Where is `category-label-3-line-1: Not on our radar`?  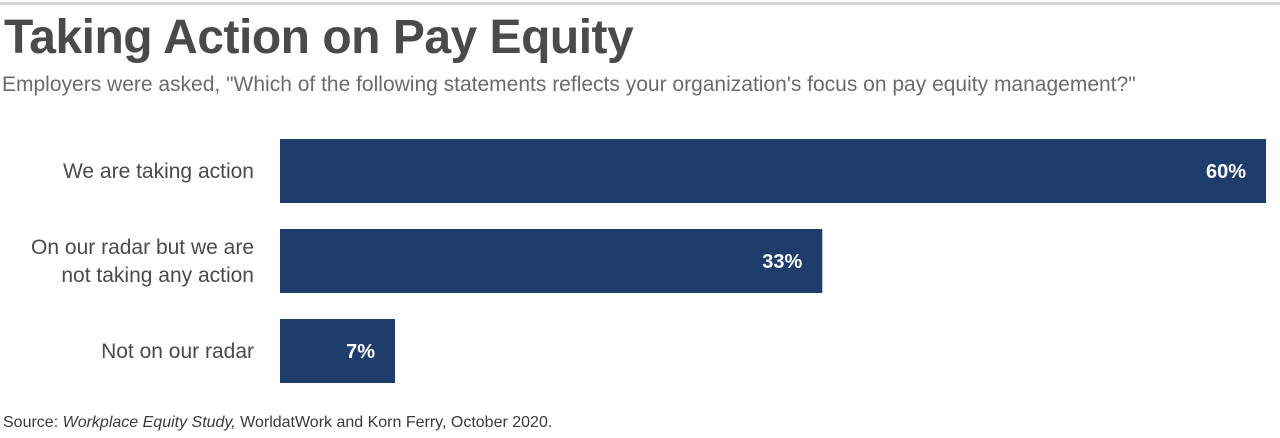 category-label-3-line-1: Not on our radar is located at coordinates (177, 351).